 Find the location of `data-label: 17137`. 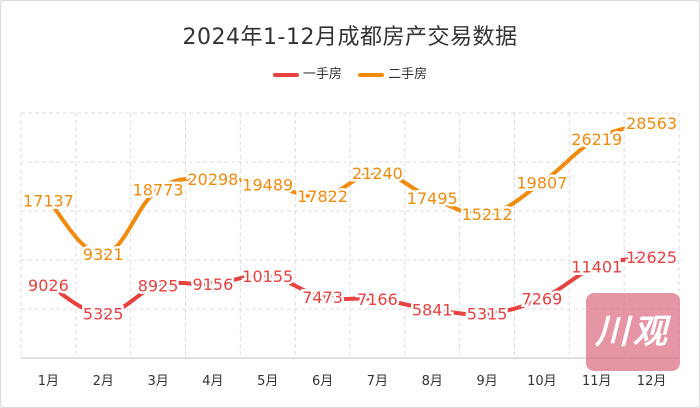

data-label: 17137 is located at coordinates (48, 201).